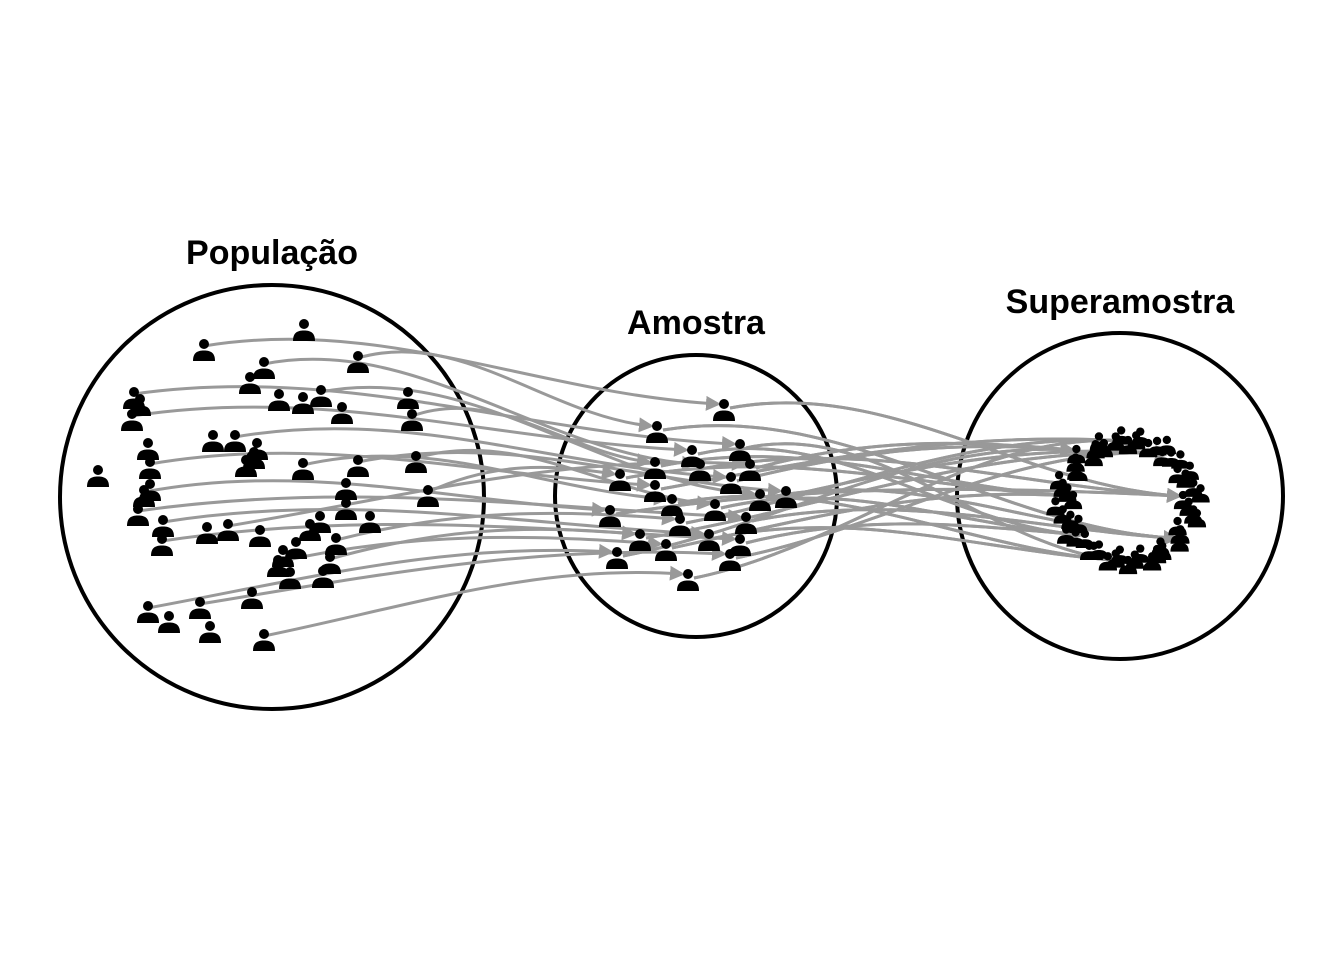  I want to click on population-label: População, so click(272, 253).